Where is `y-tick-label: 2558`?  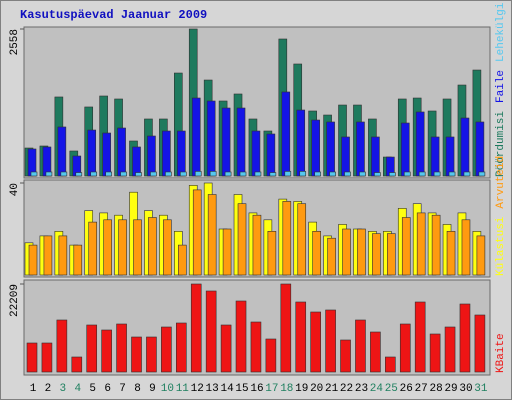
y-tick-label: 2558 is located at coordinates (15, 42).